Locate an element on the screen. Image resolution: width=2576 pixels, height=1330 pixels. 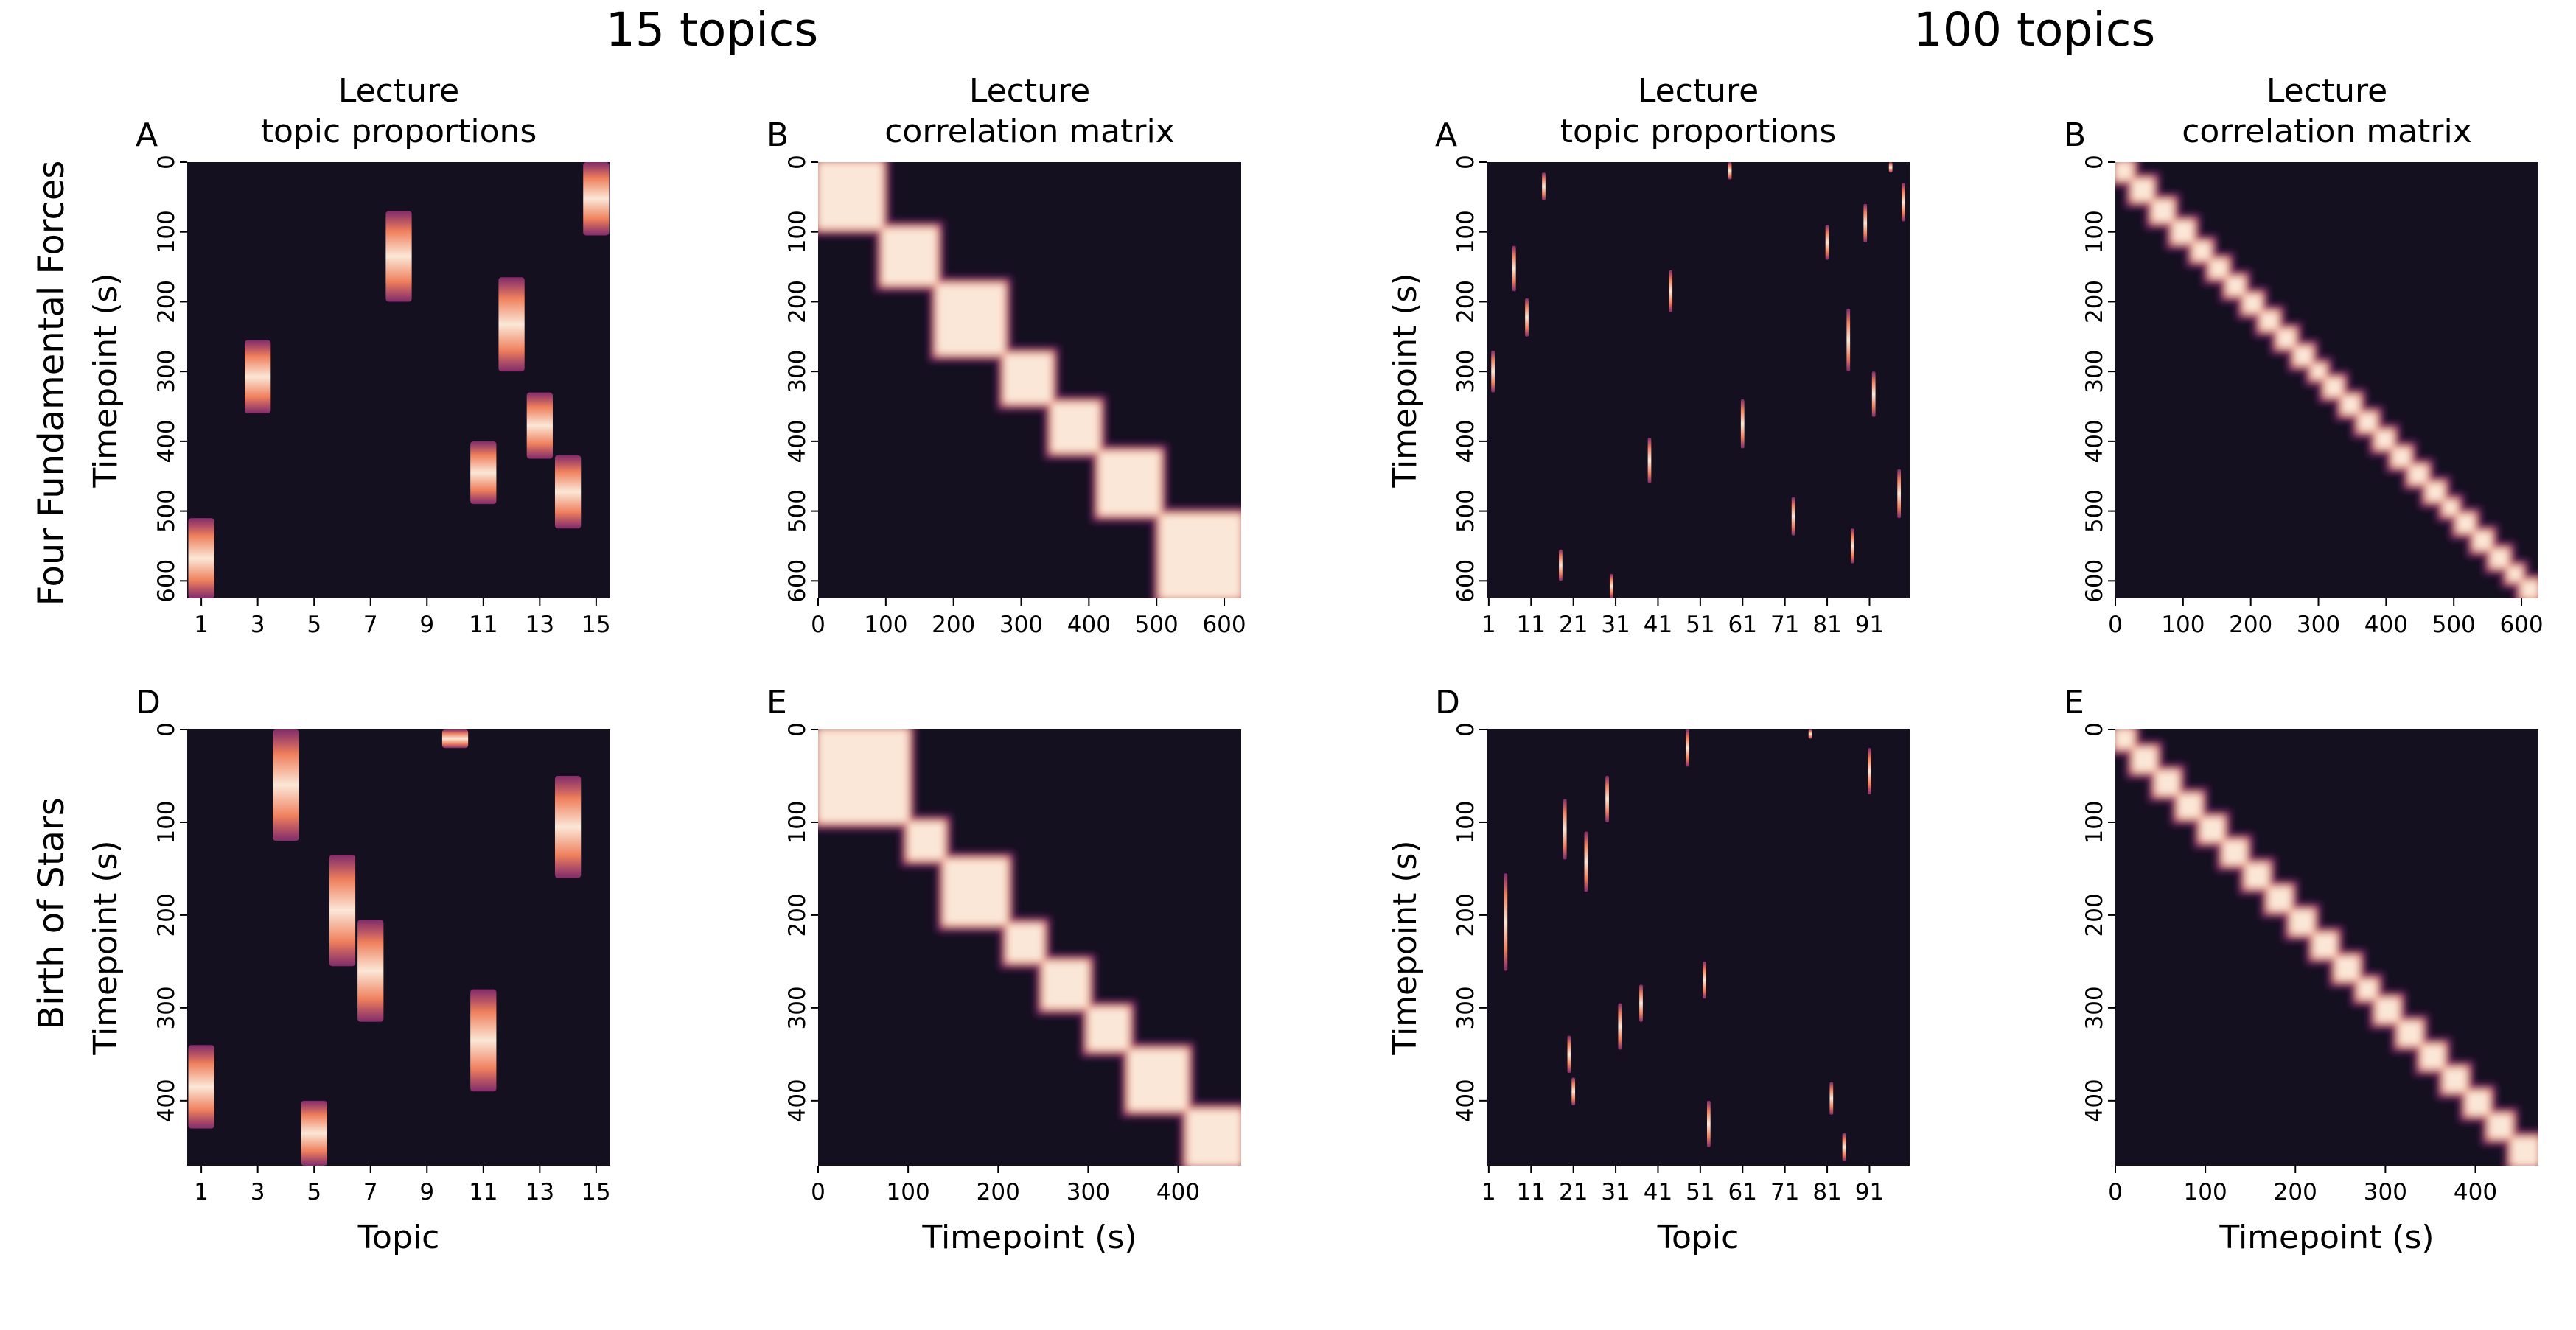
x-axis-label: Timepoint (s) is located at coordinates (2326, 1237).